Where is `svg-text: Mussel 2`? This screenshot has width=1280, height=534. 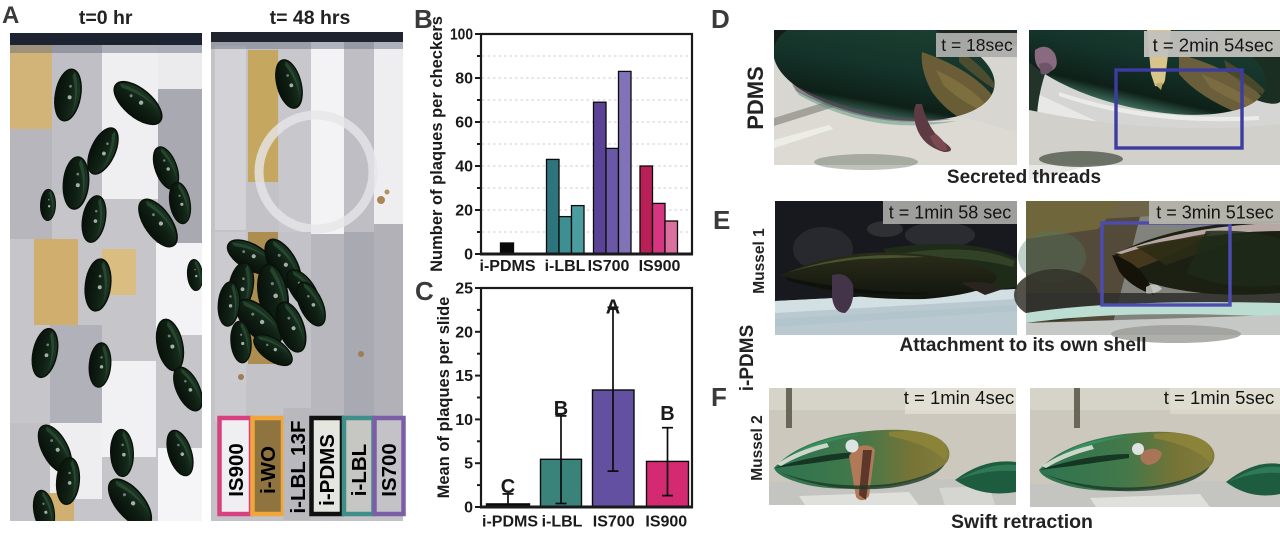
svg-text: Mussel 2 is located at coordinates (757, 447).